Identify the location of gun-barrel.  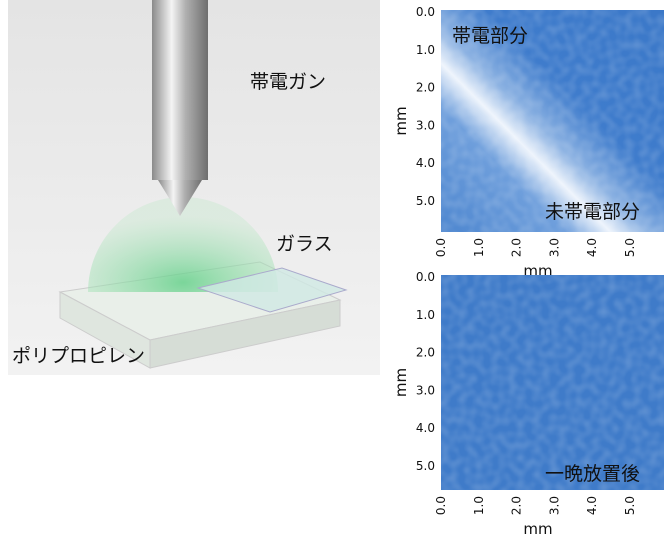
(180, 90).